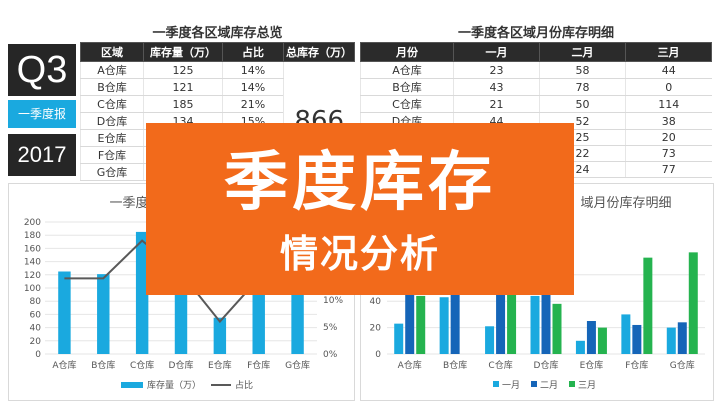  Describe the element at coordinates (582, 70) in the screenshot. I see `feb-cell: 58` at that location.